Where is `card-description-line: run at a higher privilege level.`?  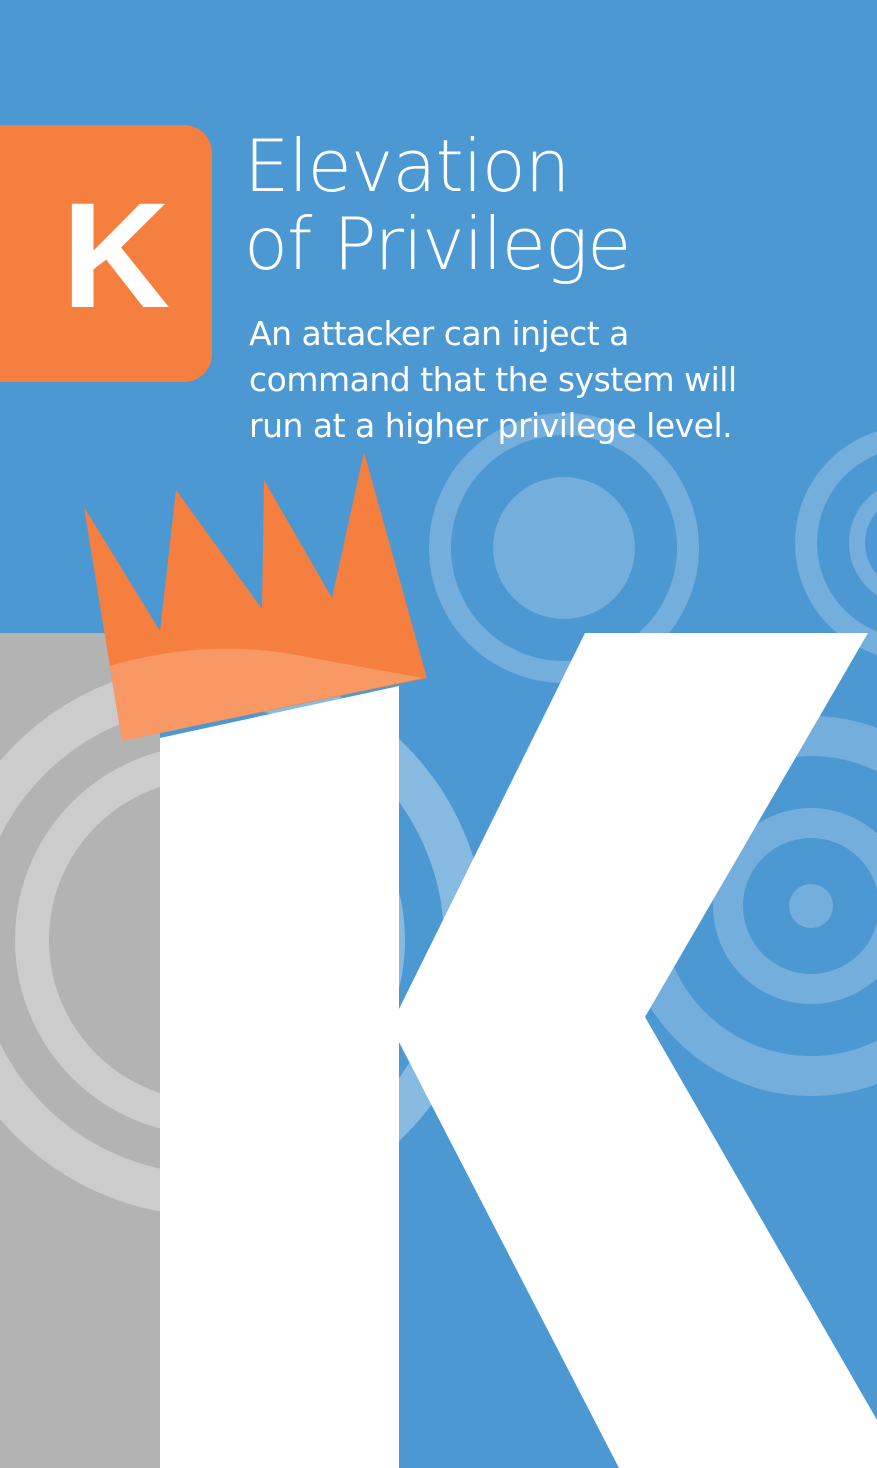
card-description-line: run at a higher privilege level. is located at coordinates (491, 425).